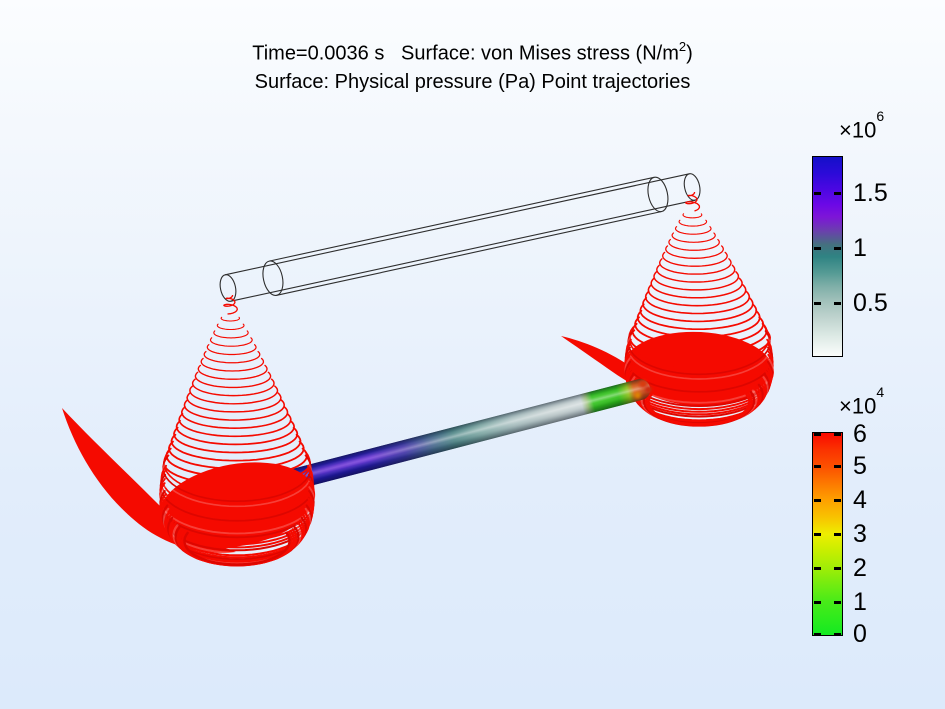 The width and height of the screenshot is (945, 709). I want to click on tube-wireframe, so click(460, 237).